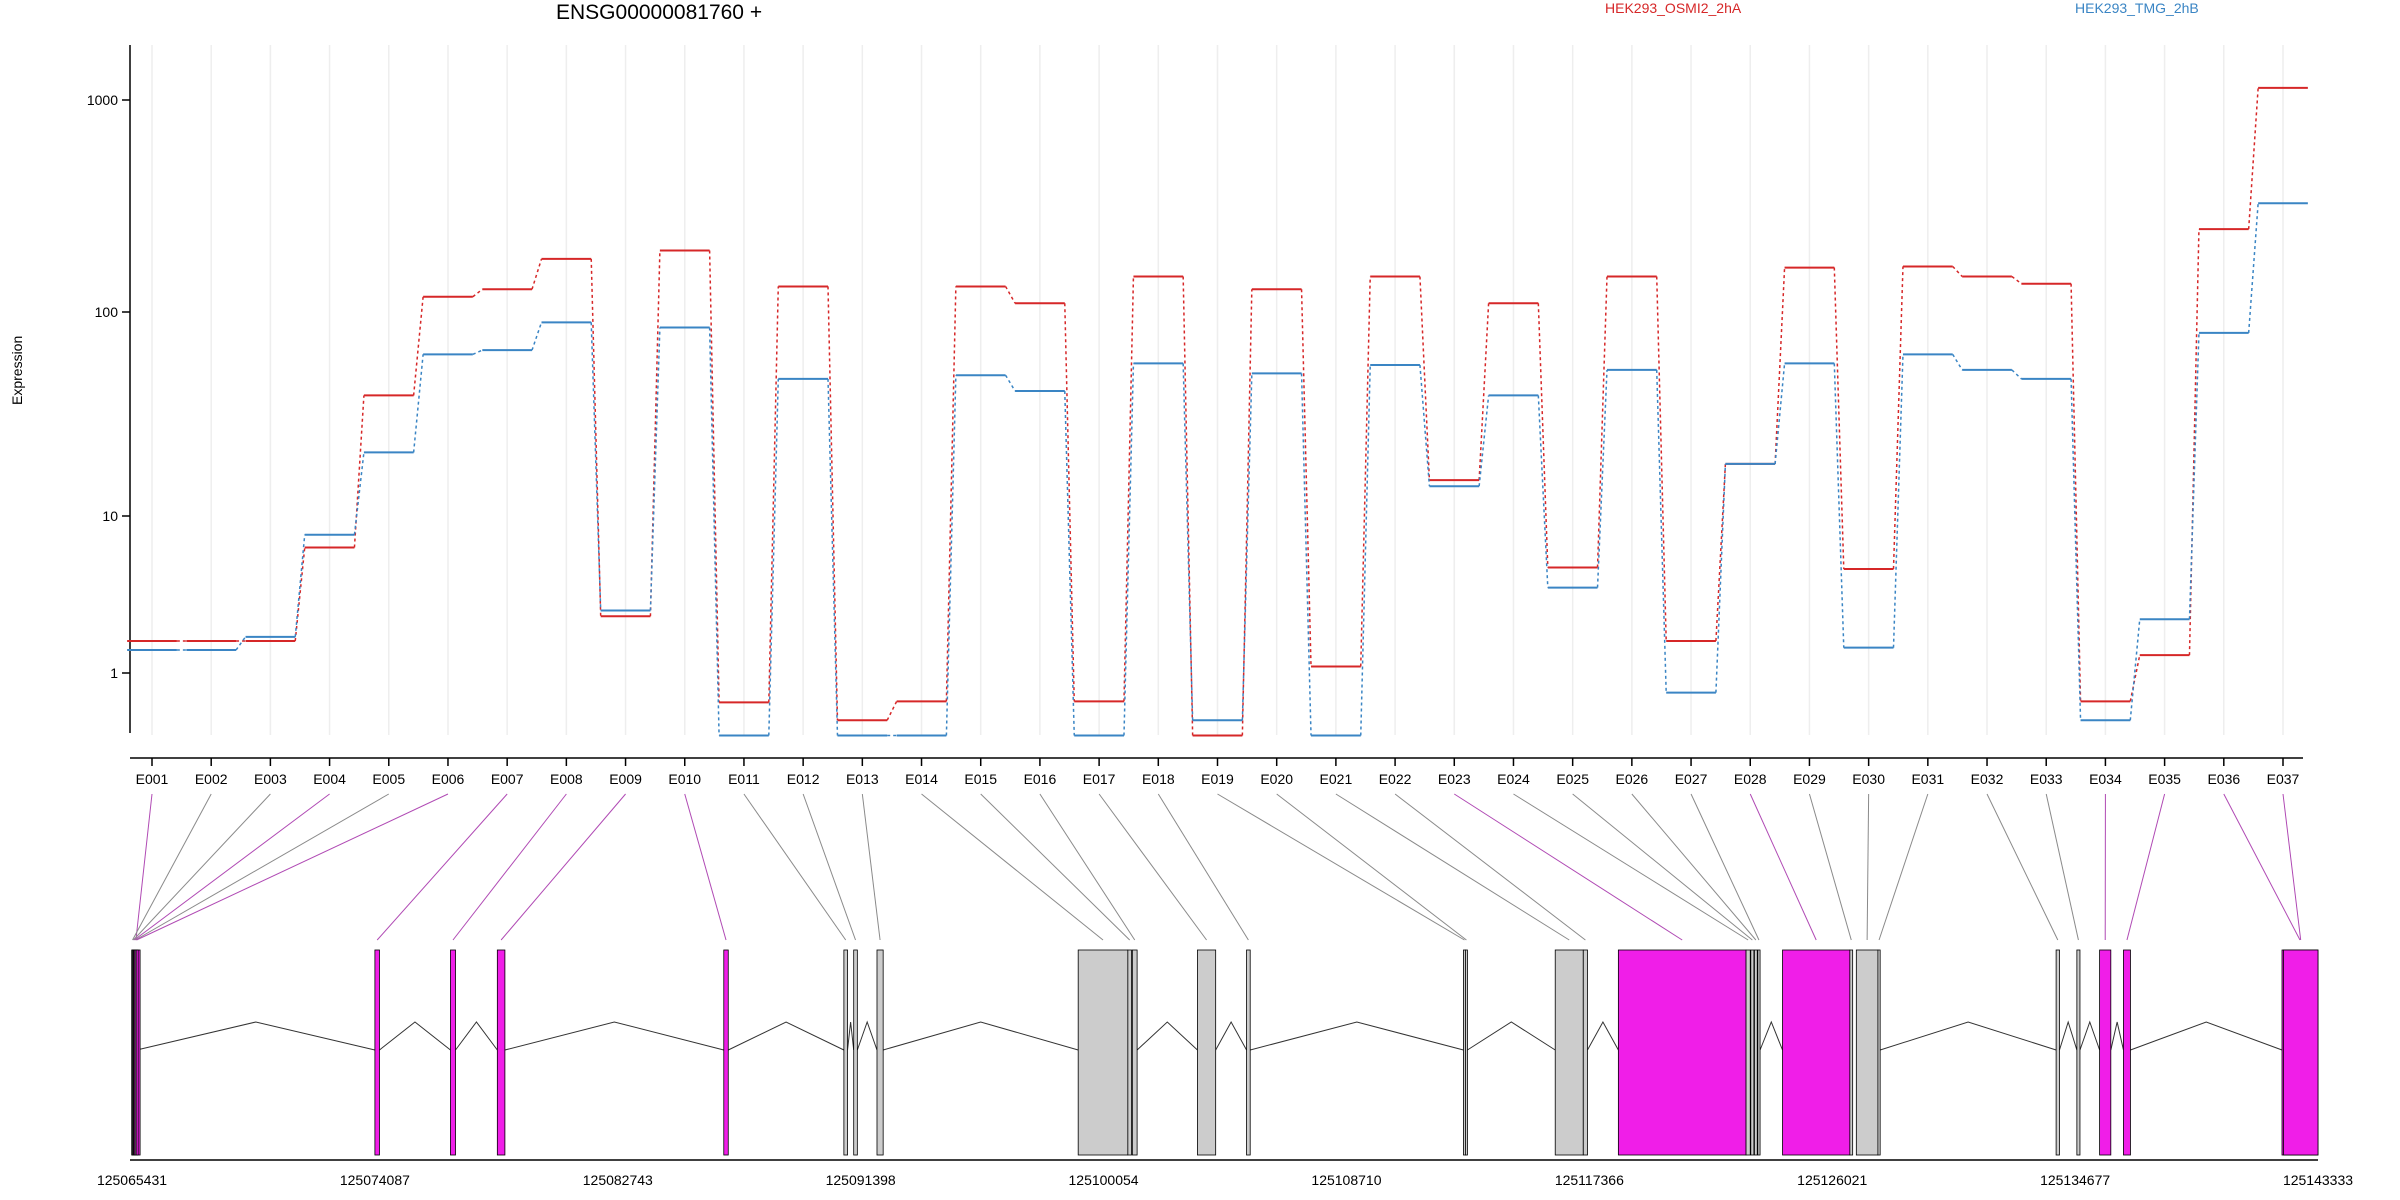 The width and height of the screenshot is (2400, 1200). What do you see at coordinates (1217, 779) in the screenshot?
I see `x-tick-label: E019` at bounding box center [1217, 779].